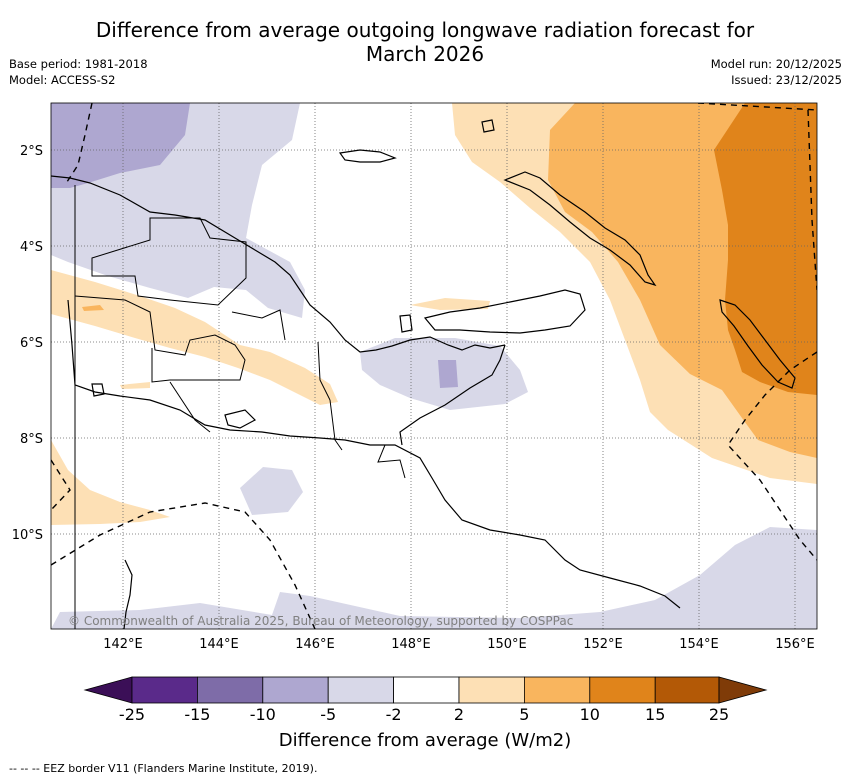 This screenshot has height=781, width=850. Describe the element at coordinates (743, 690) in the screenshot. I see `colorbar-arrow-right` at that location.